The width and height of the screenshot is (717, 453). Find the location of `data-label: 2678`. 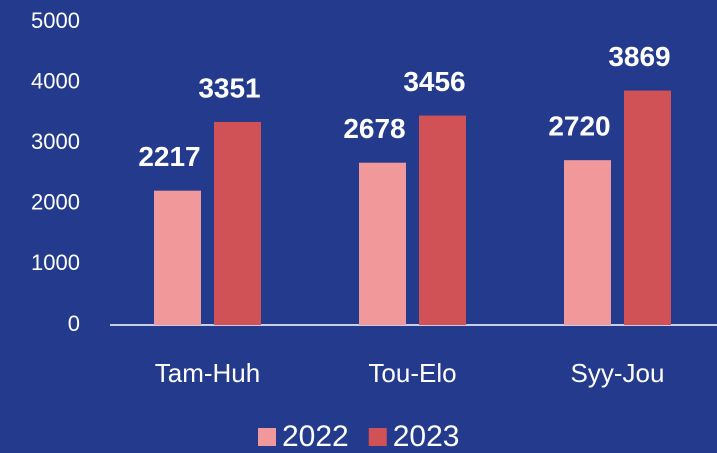

data-label: 2678 is located at coordinates (374, 128).